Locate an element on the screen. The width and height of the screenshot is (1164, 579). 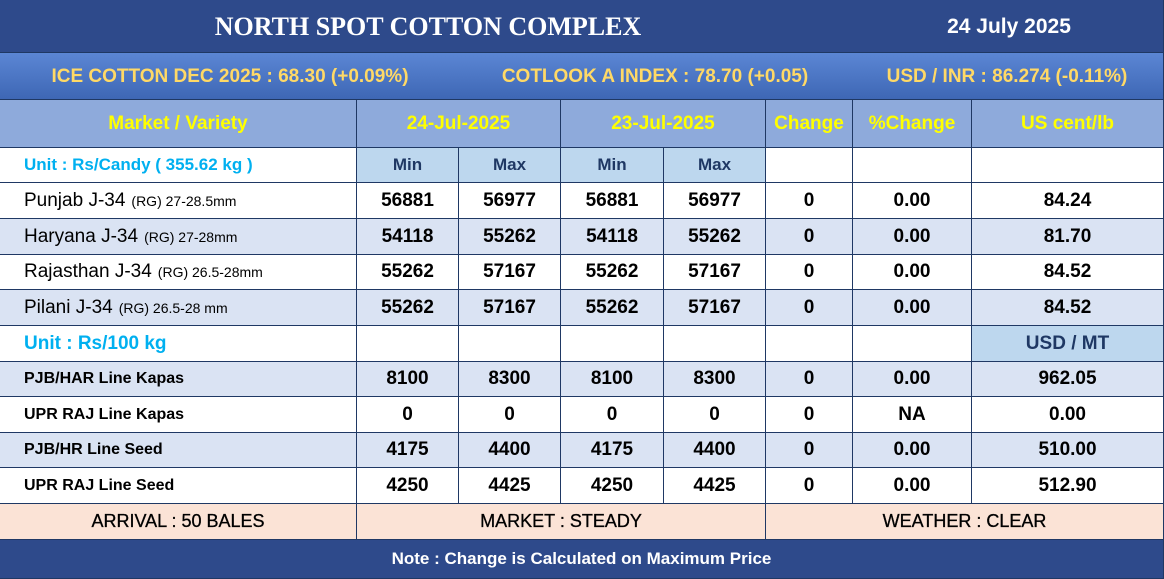
price-cell: 81.70 is located at coordinates (1068, 237).